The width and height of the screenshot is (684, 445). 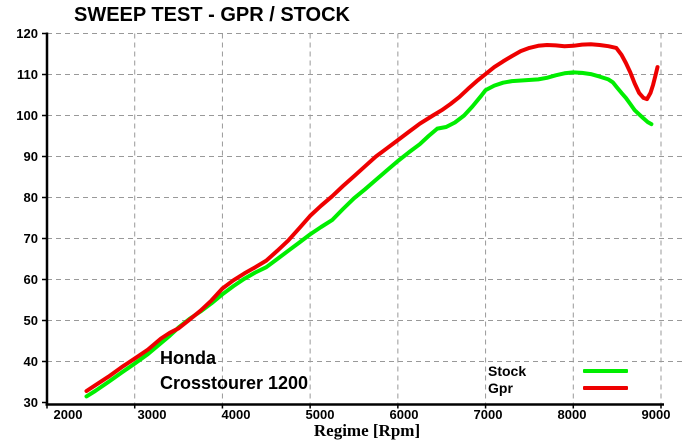 I want to click on chart-title: SWEEP TEST - GPR / STOCK, so click(x=212, y=15).